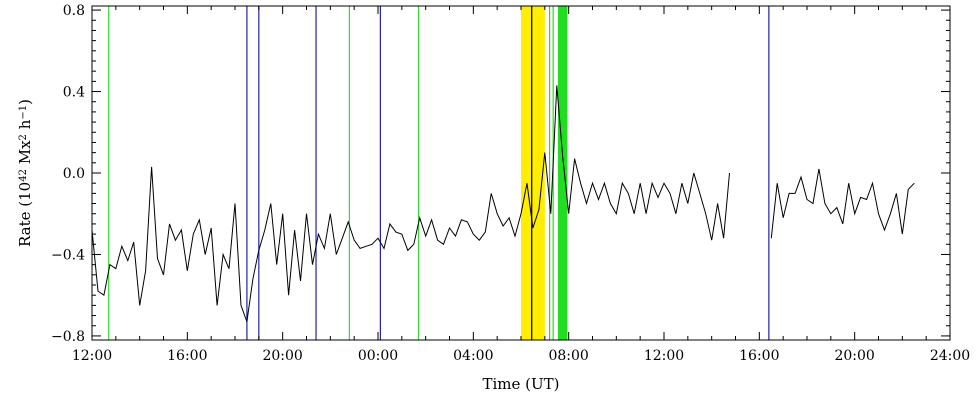 This screenshot has height=400, width=979. What do you see at coordinates (25, 126) in the screenshot?
I see `y-axis-title-part: h` at bounding box center [25, 126].